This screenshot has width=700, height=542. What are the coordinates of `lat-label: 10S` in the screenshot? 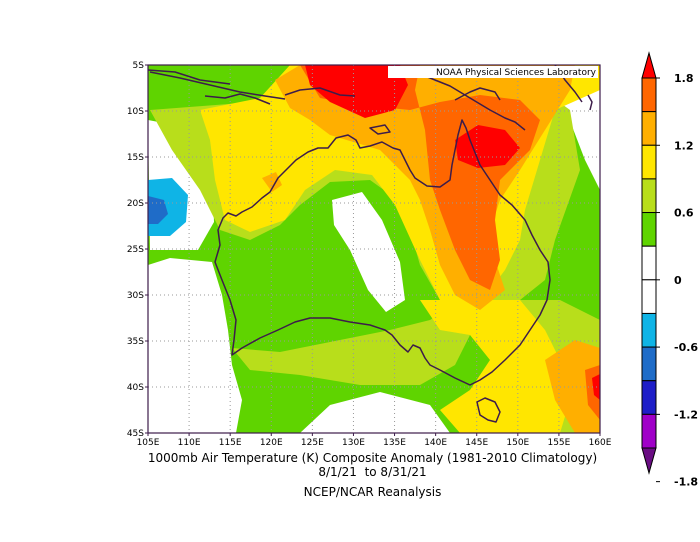 It's located at (135, 112).